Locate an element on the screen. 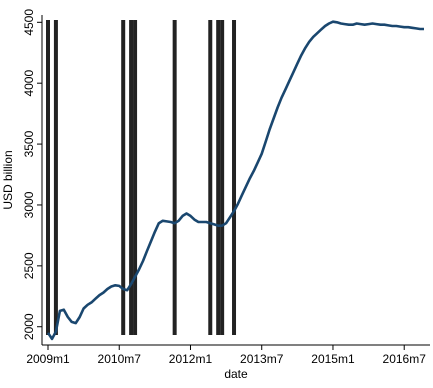  x-tick-label: 2012m1 is located at coordinates (191, 359).